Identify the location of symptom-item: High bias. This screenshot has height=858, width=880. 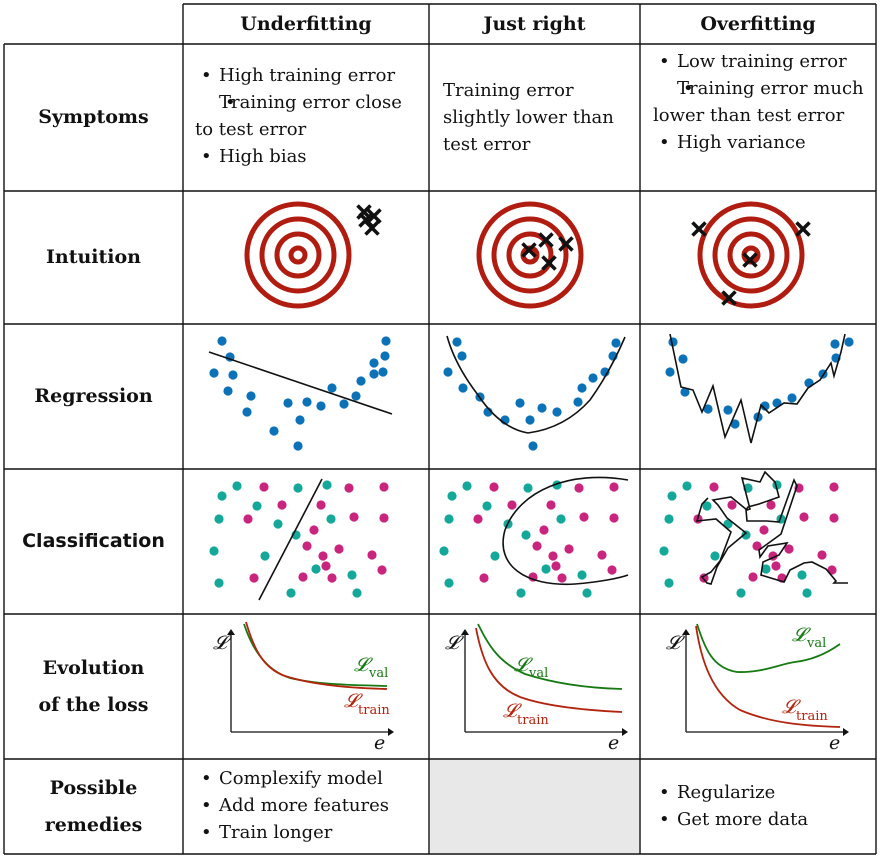
(310, 156).